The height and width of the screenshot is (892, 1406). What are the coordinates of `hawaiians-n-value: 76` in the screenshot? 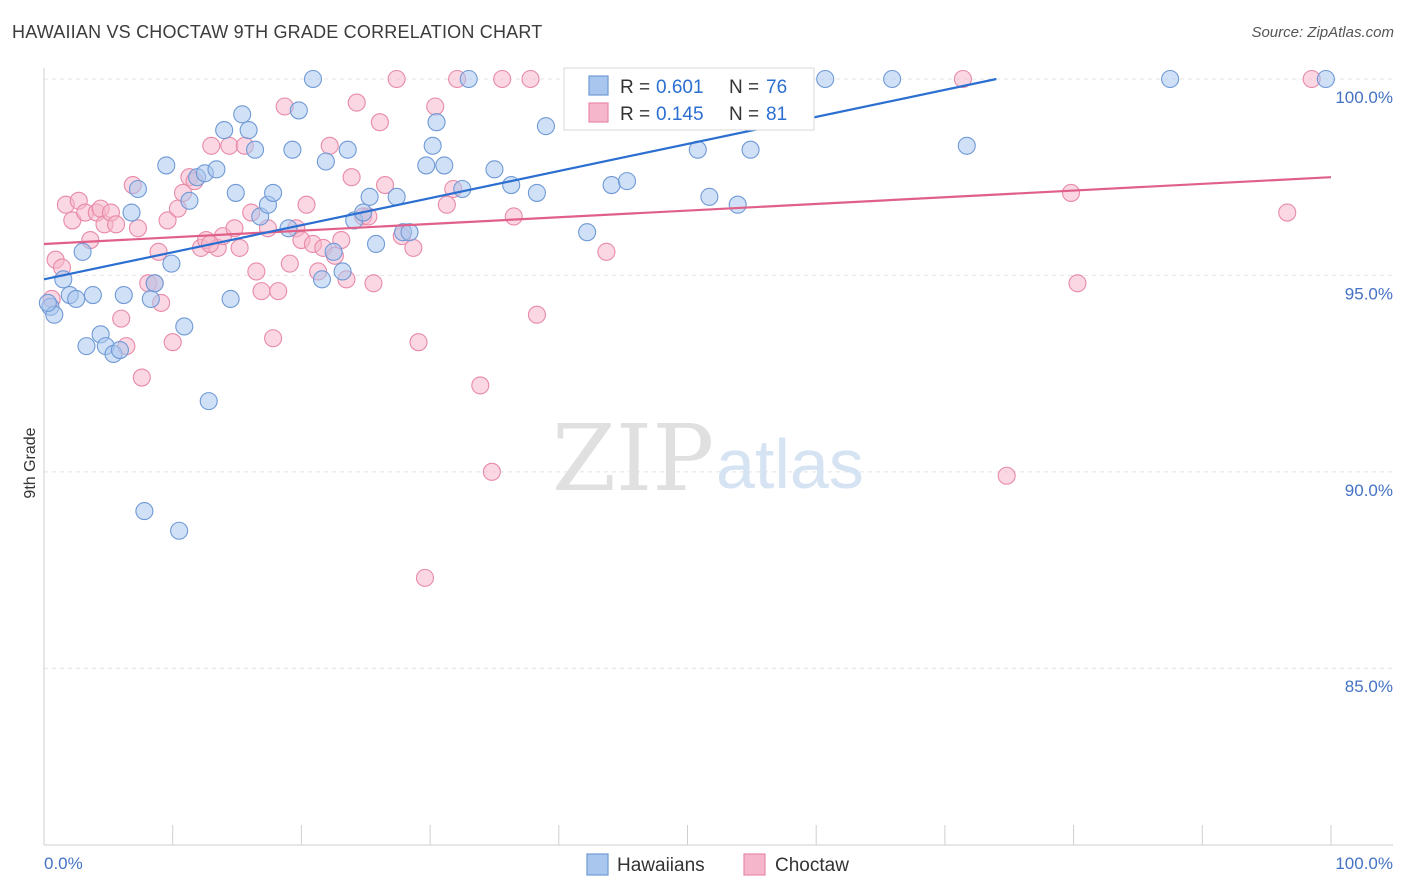 It's located at (776, 87).